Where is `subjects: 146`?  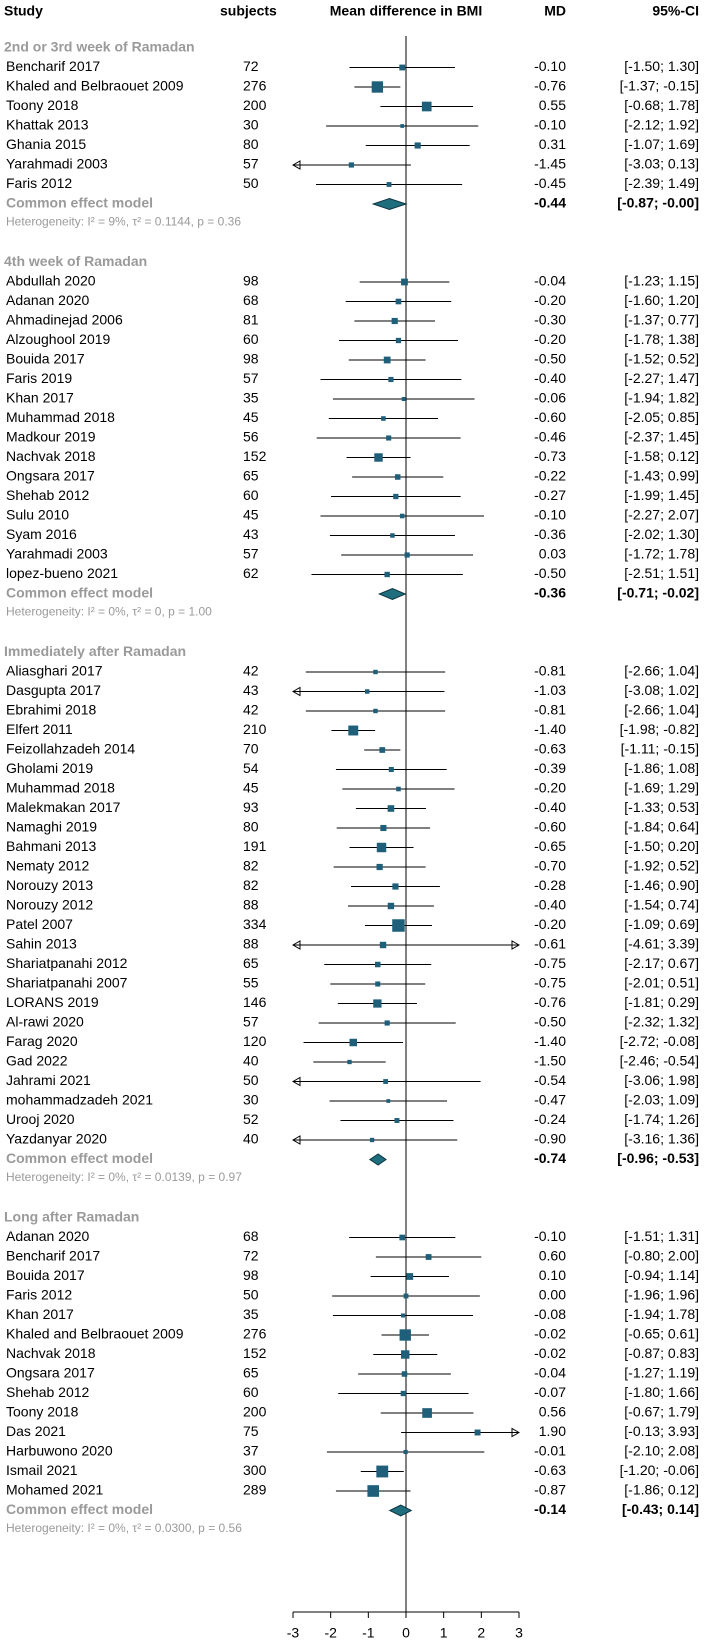 subjects: 146 is located at coordinates (255, 1002).